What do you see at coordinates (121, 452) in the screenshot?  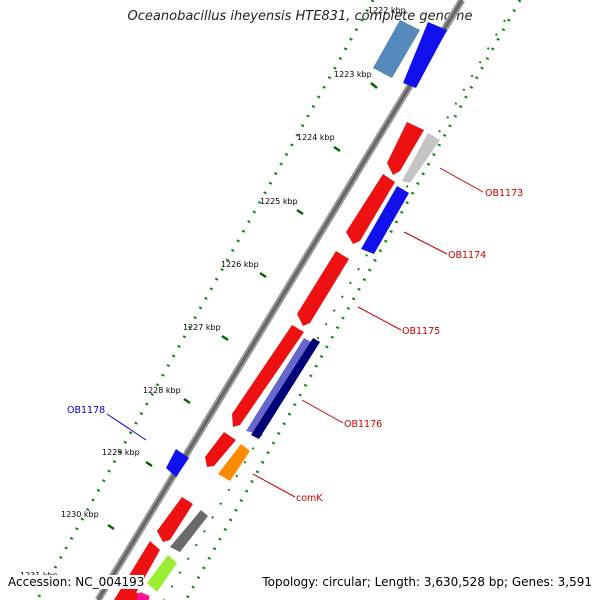 I see `ruler-label: 1229 kbp` at bounding box center [121, 452].